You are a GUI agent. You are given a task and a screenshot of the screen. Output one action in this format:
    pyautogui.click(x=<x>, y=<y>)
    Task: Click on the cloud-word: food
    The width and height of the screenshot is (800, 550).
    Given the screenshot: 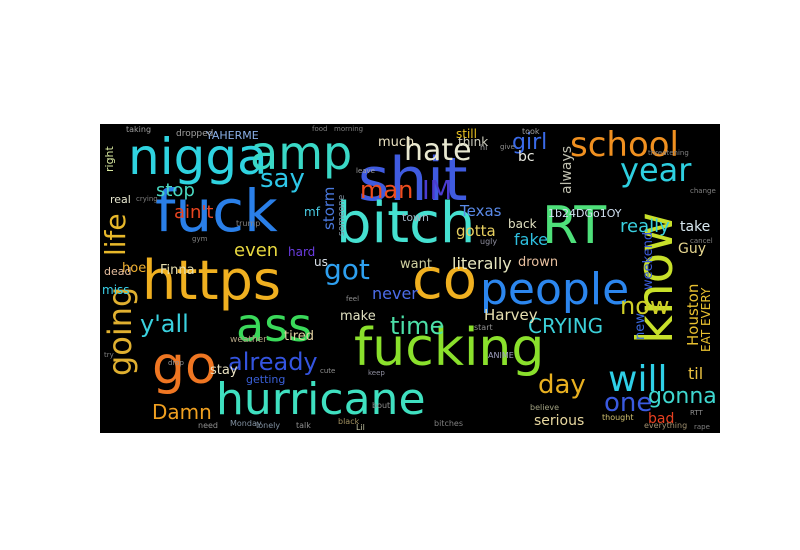 What is the action you would take?
    pyautogui.click(x=320, y=129)
    